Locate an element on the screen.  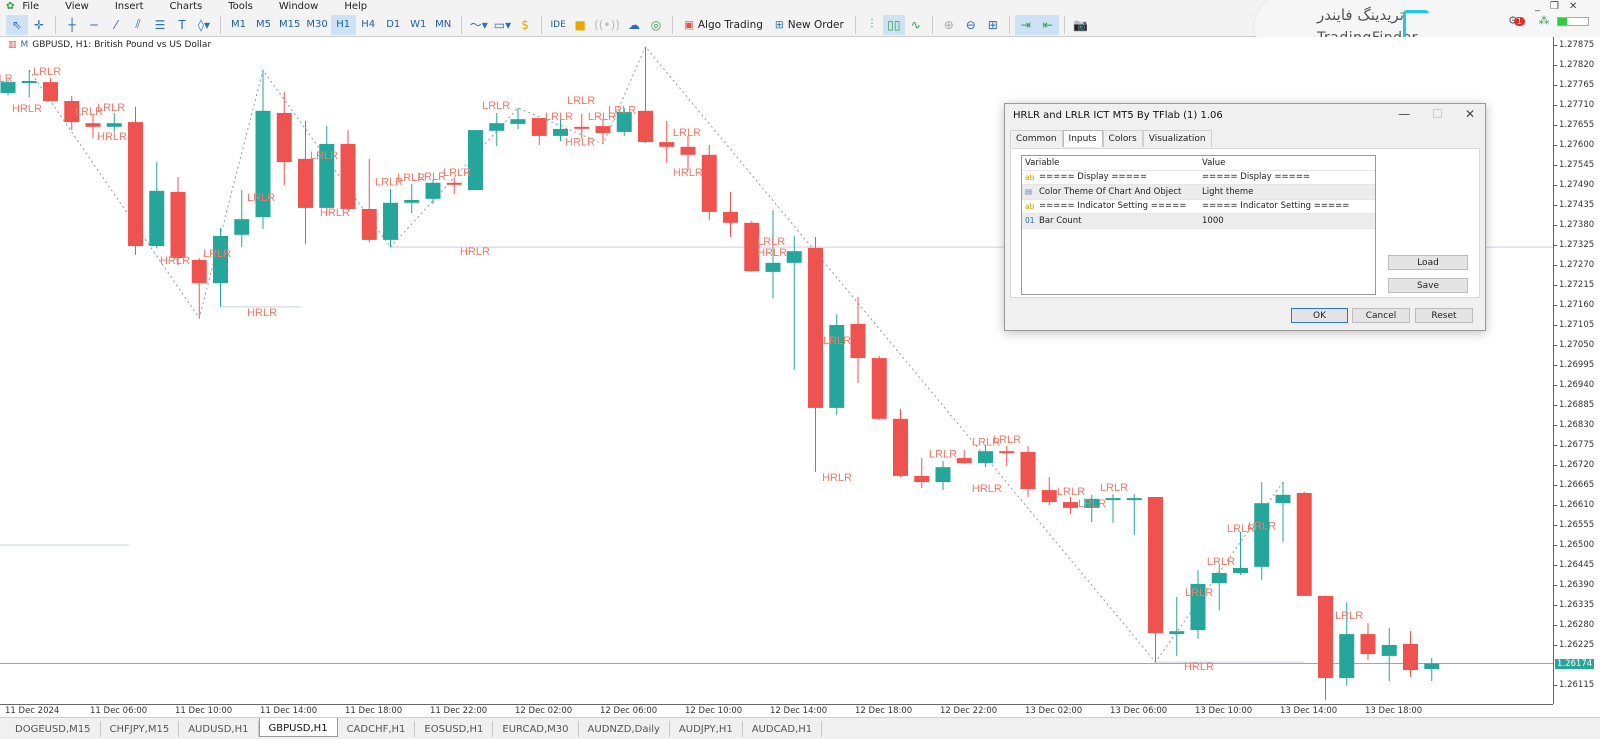
menu-charts: Charts is located at coordinates (186, 6).